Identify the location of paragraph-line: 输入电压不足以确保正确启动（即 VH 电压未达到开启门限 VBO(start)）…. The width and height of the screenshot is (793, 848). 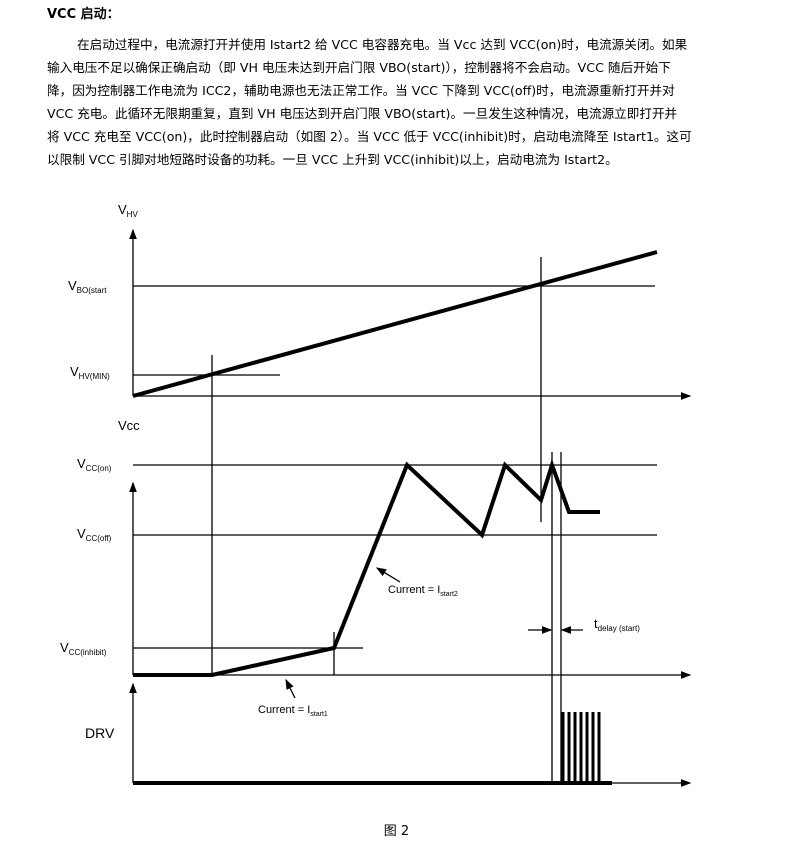
(359, 67).